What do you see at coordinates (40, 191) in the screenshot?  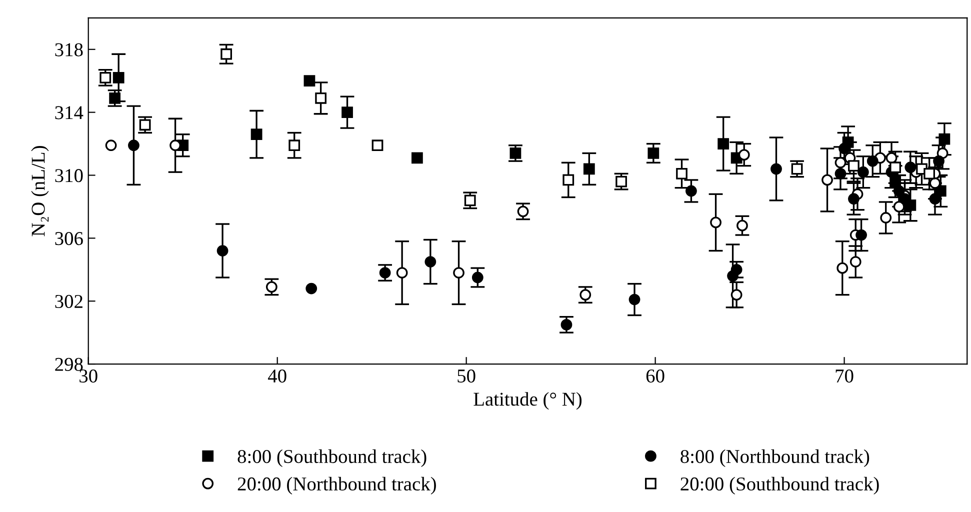 I see `y-axis-title: N₂O (nL/L)` at bounding box center [40, 191].